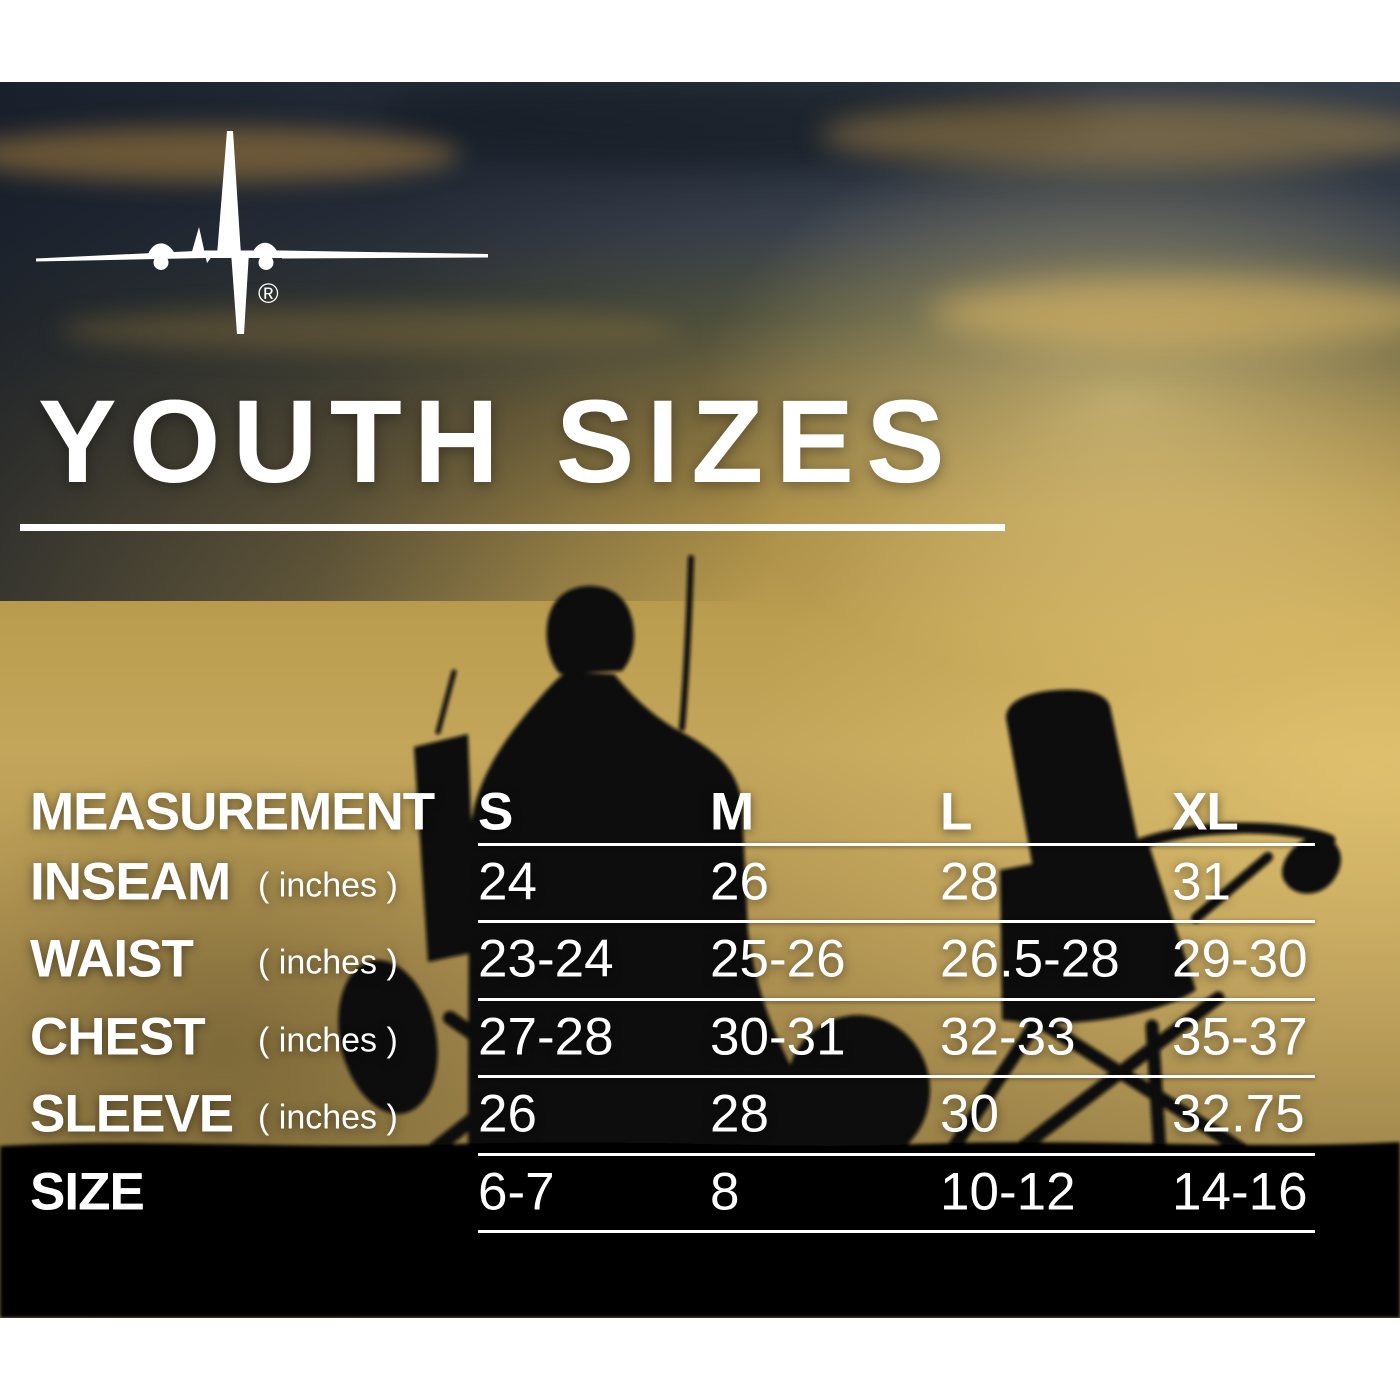 This screenshot has width=1400, height=1400. Describe the element at coordinates (858, 1090) in the screenshot. I see `cooler-silhouette` at that location.